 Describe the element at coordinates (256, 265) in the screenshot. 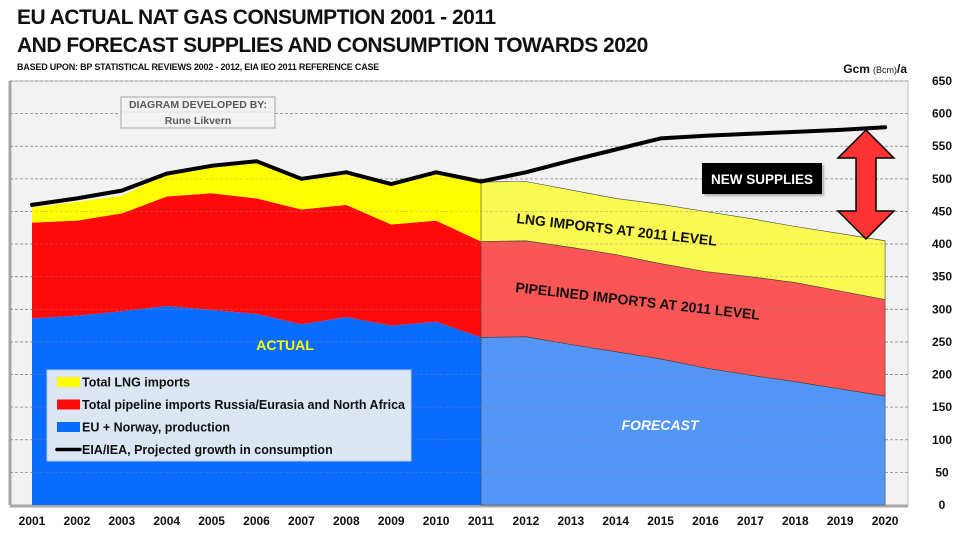

I see `area-actual-pipeline` at that location.